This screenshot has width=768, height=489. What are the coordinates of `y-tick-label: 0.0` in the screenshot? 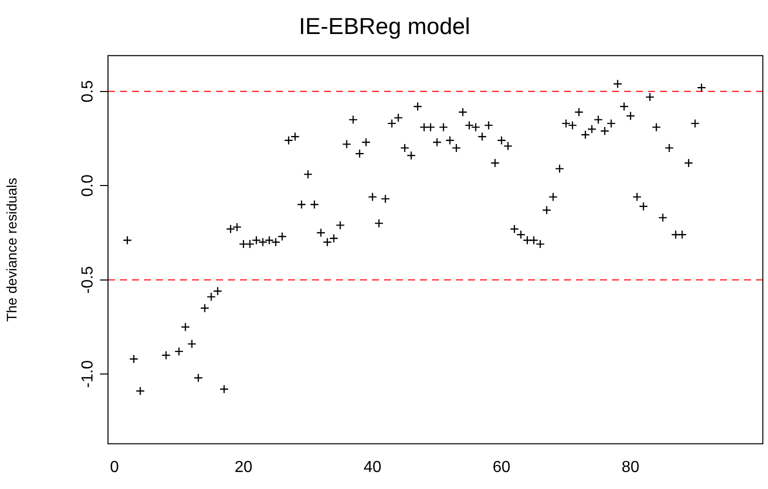 It's located at (87, 185).